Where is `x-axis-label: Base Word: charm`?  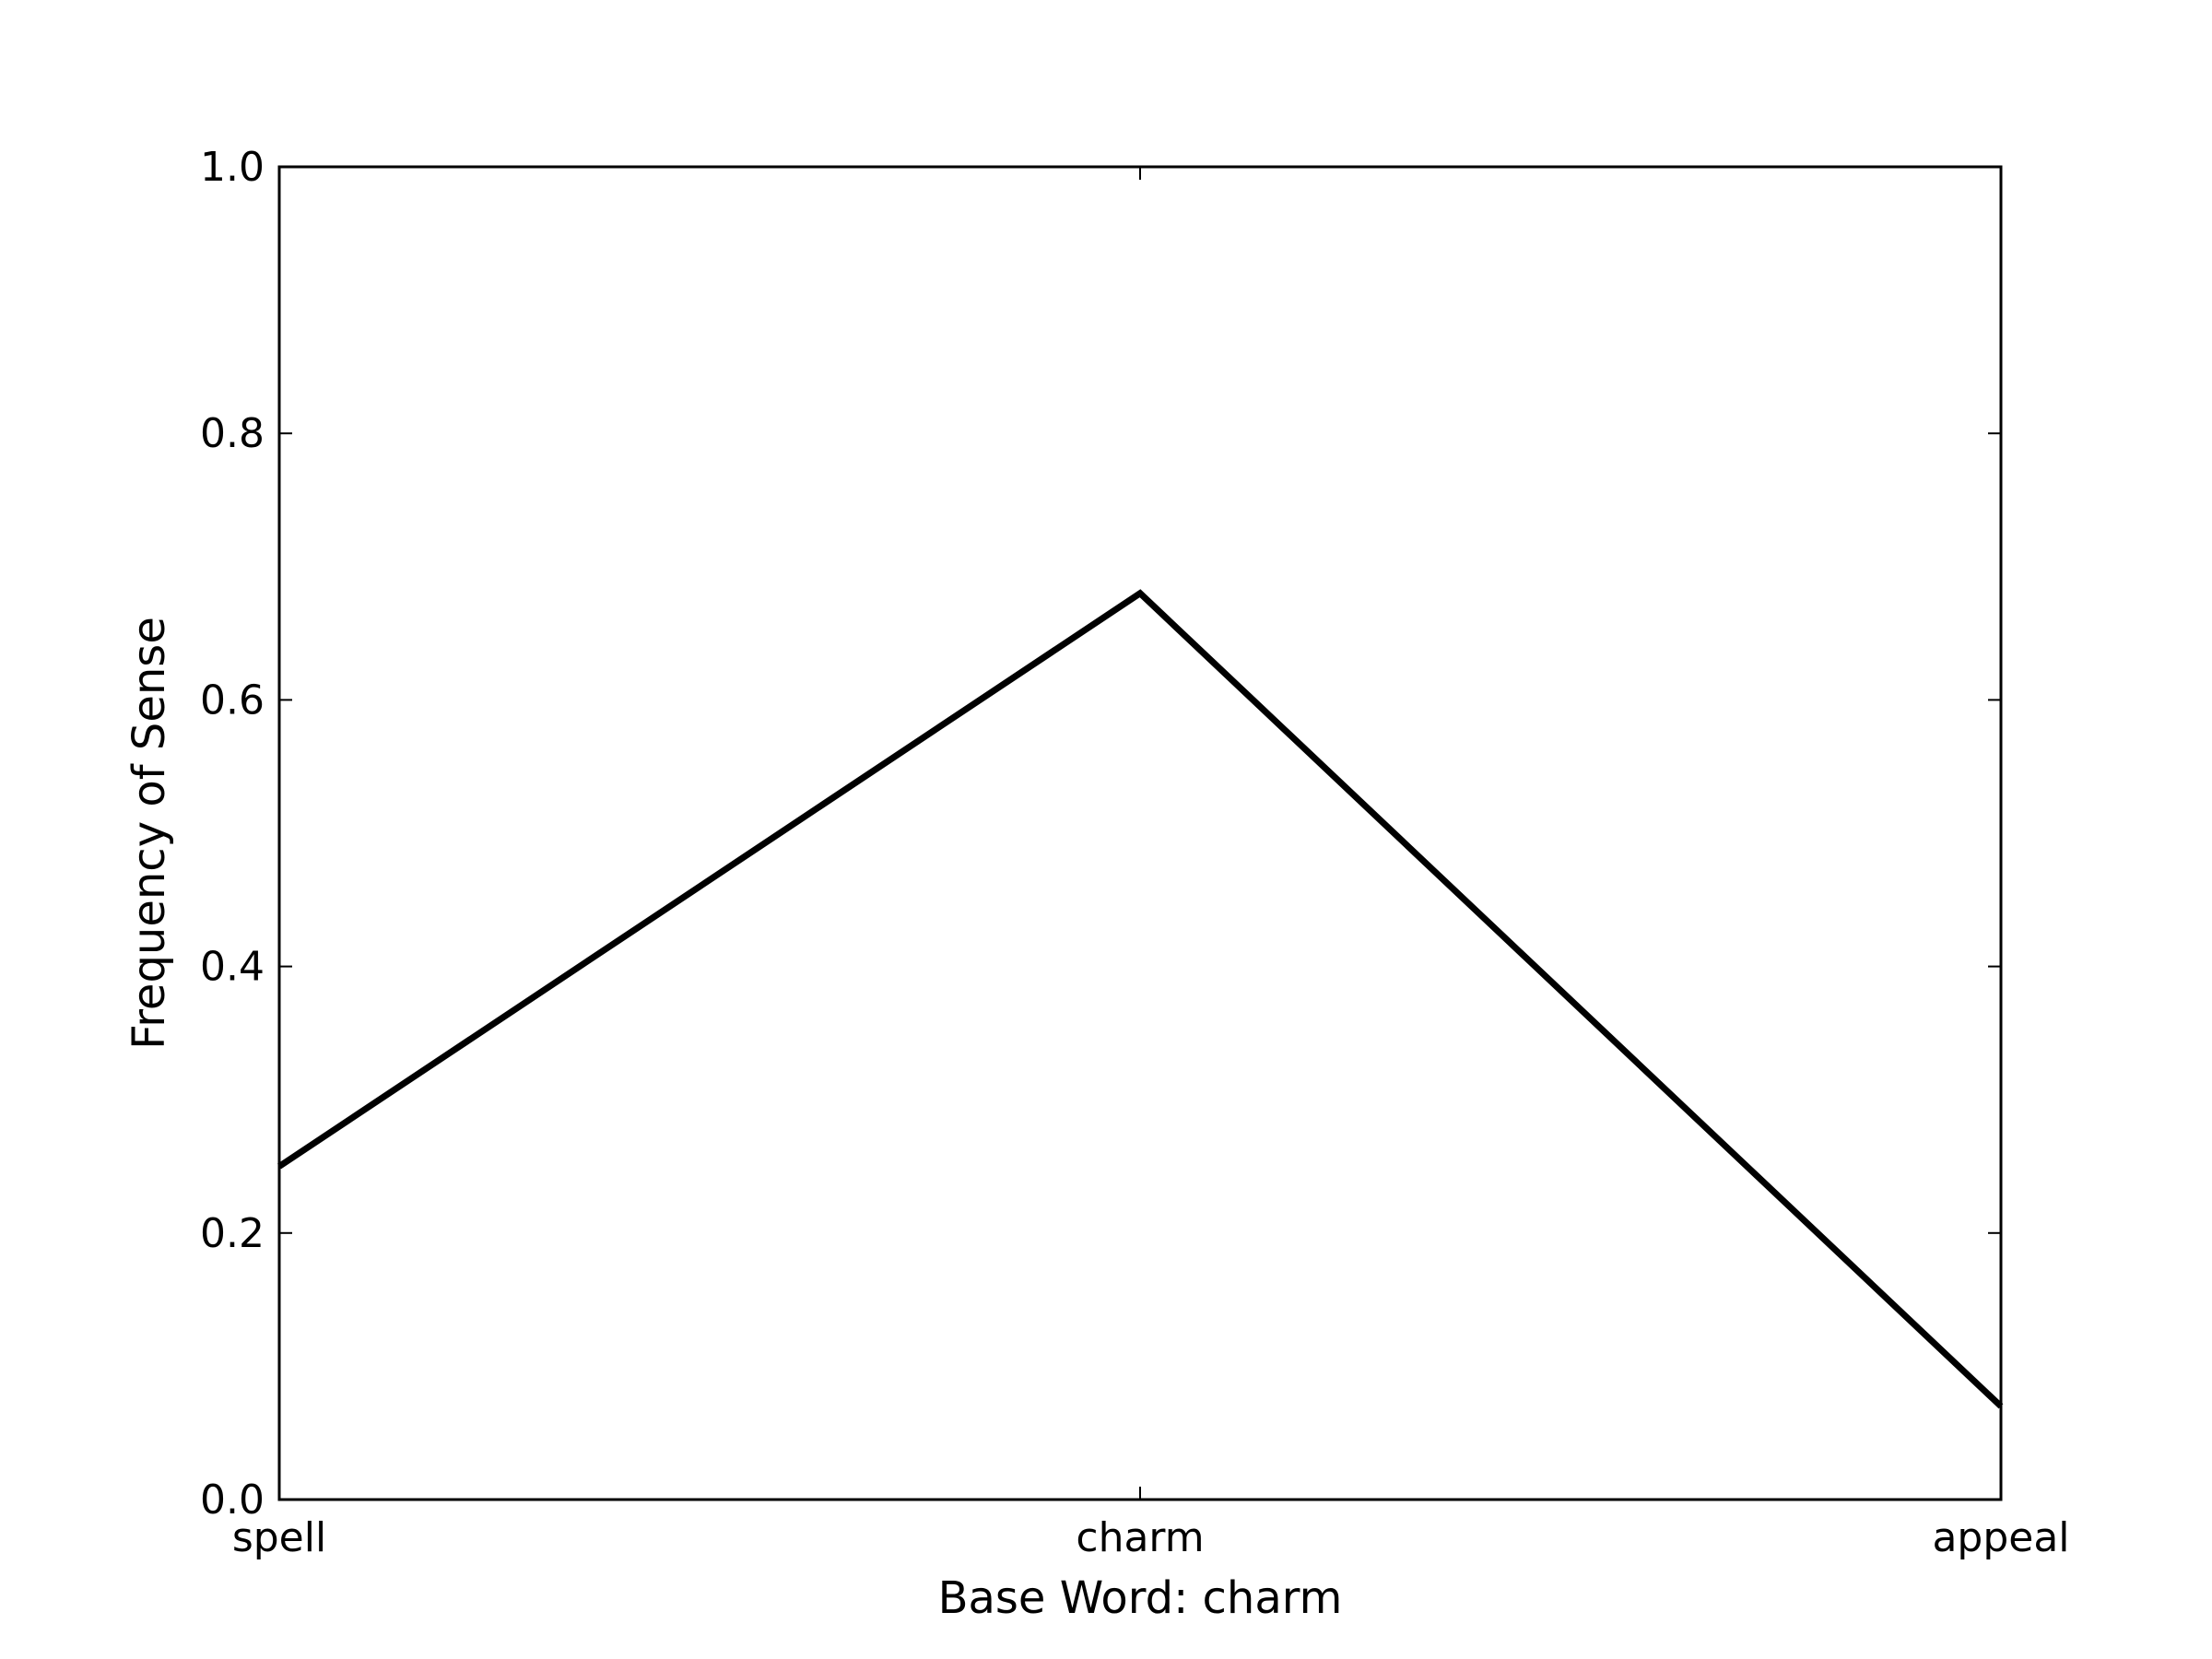
x-axis-label: Base Word: charm is located at coordinates (1140, 1598).